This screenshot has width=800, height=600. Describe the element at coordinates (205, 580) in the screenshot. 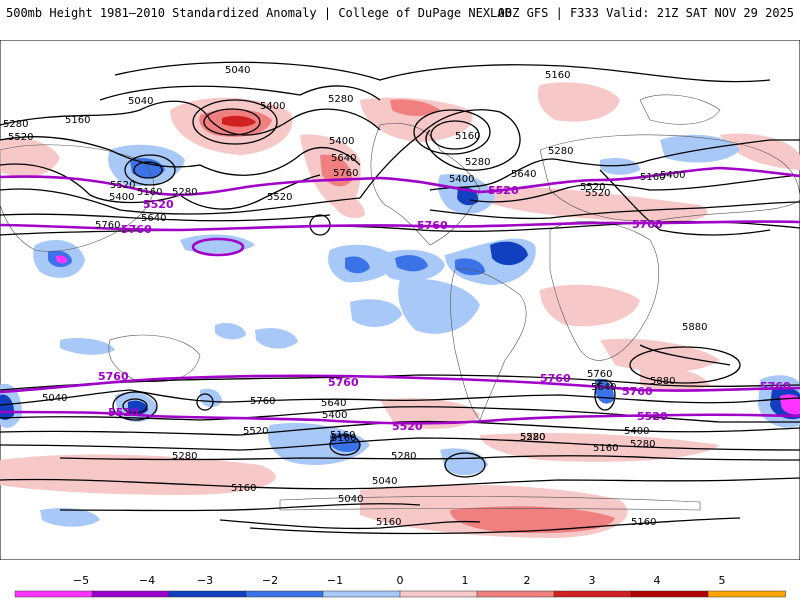

I see `colorbar-tick: −3` at that location.